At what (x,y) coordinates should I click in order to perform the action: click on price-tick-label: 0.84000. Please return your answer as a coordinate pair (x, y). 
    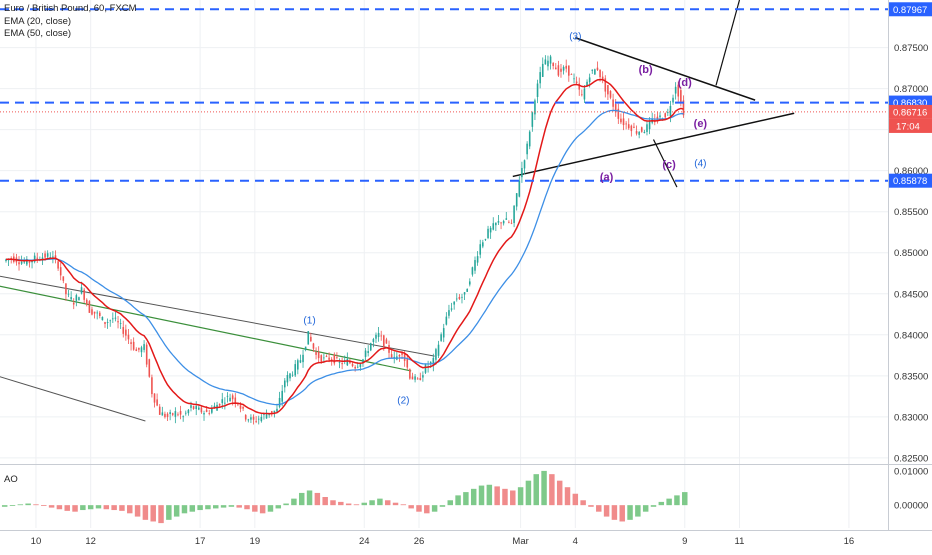
    Looking at the image, I should click on (911, 335).